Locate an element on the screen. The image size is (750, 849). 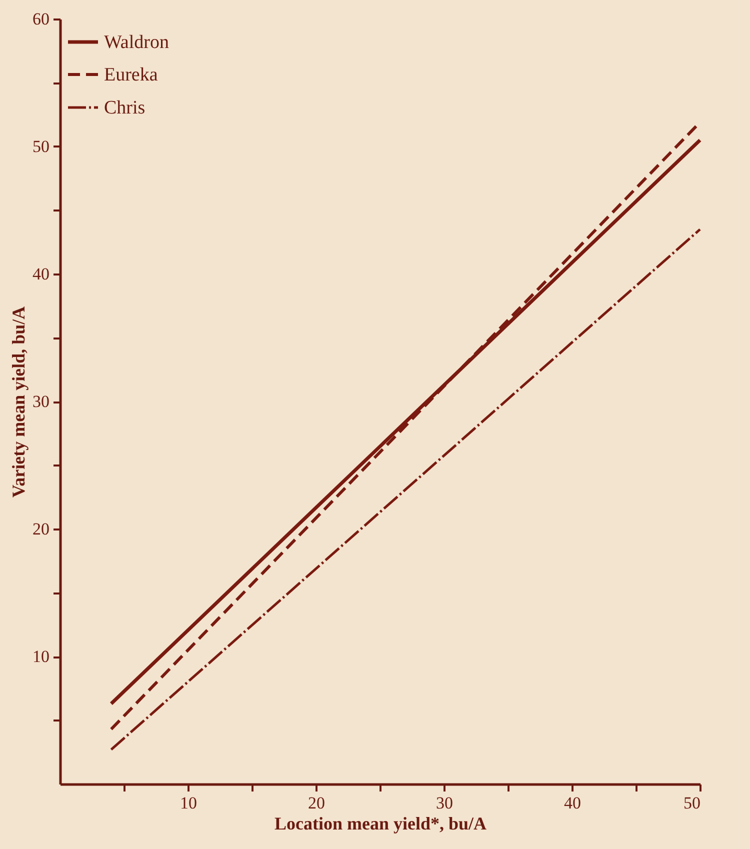
y-tick-label: 20 is located at coordinates (41, 529).